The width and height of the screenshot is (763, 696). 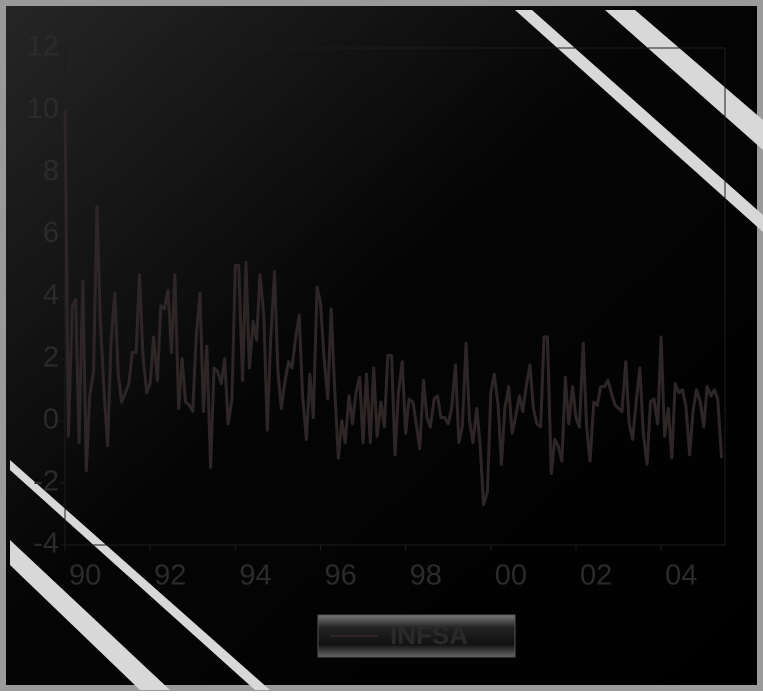 I want to click on y-tick-label: 0, so click(x=51, y=419).